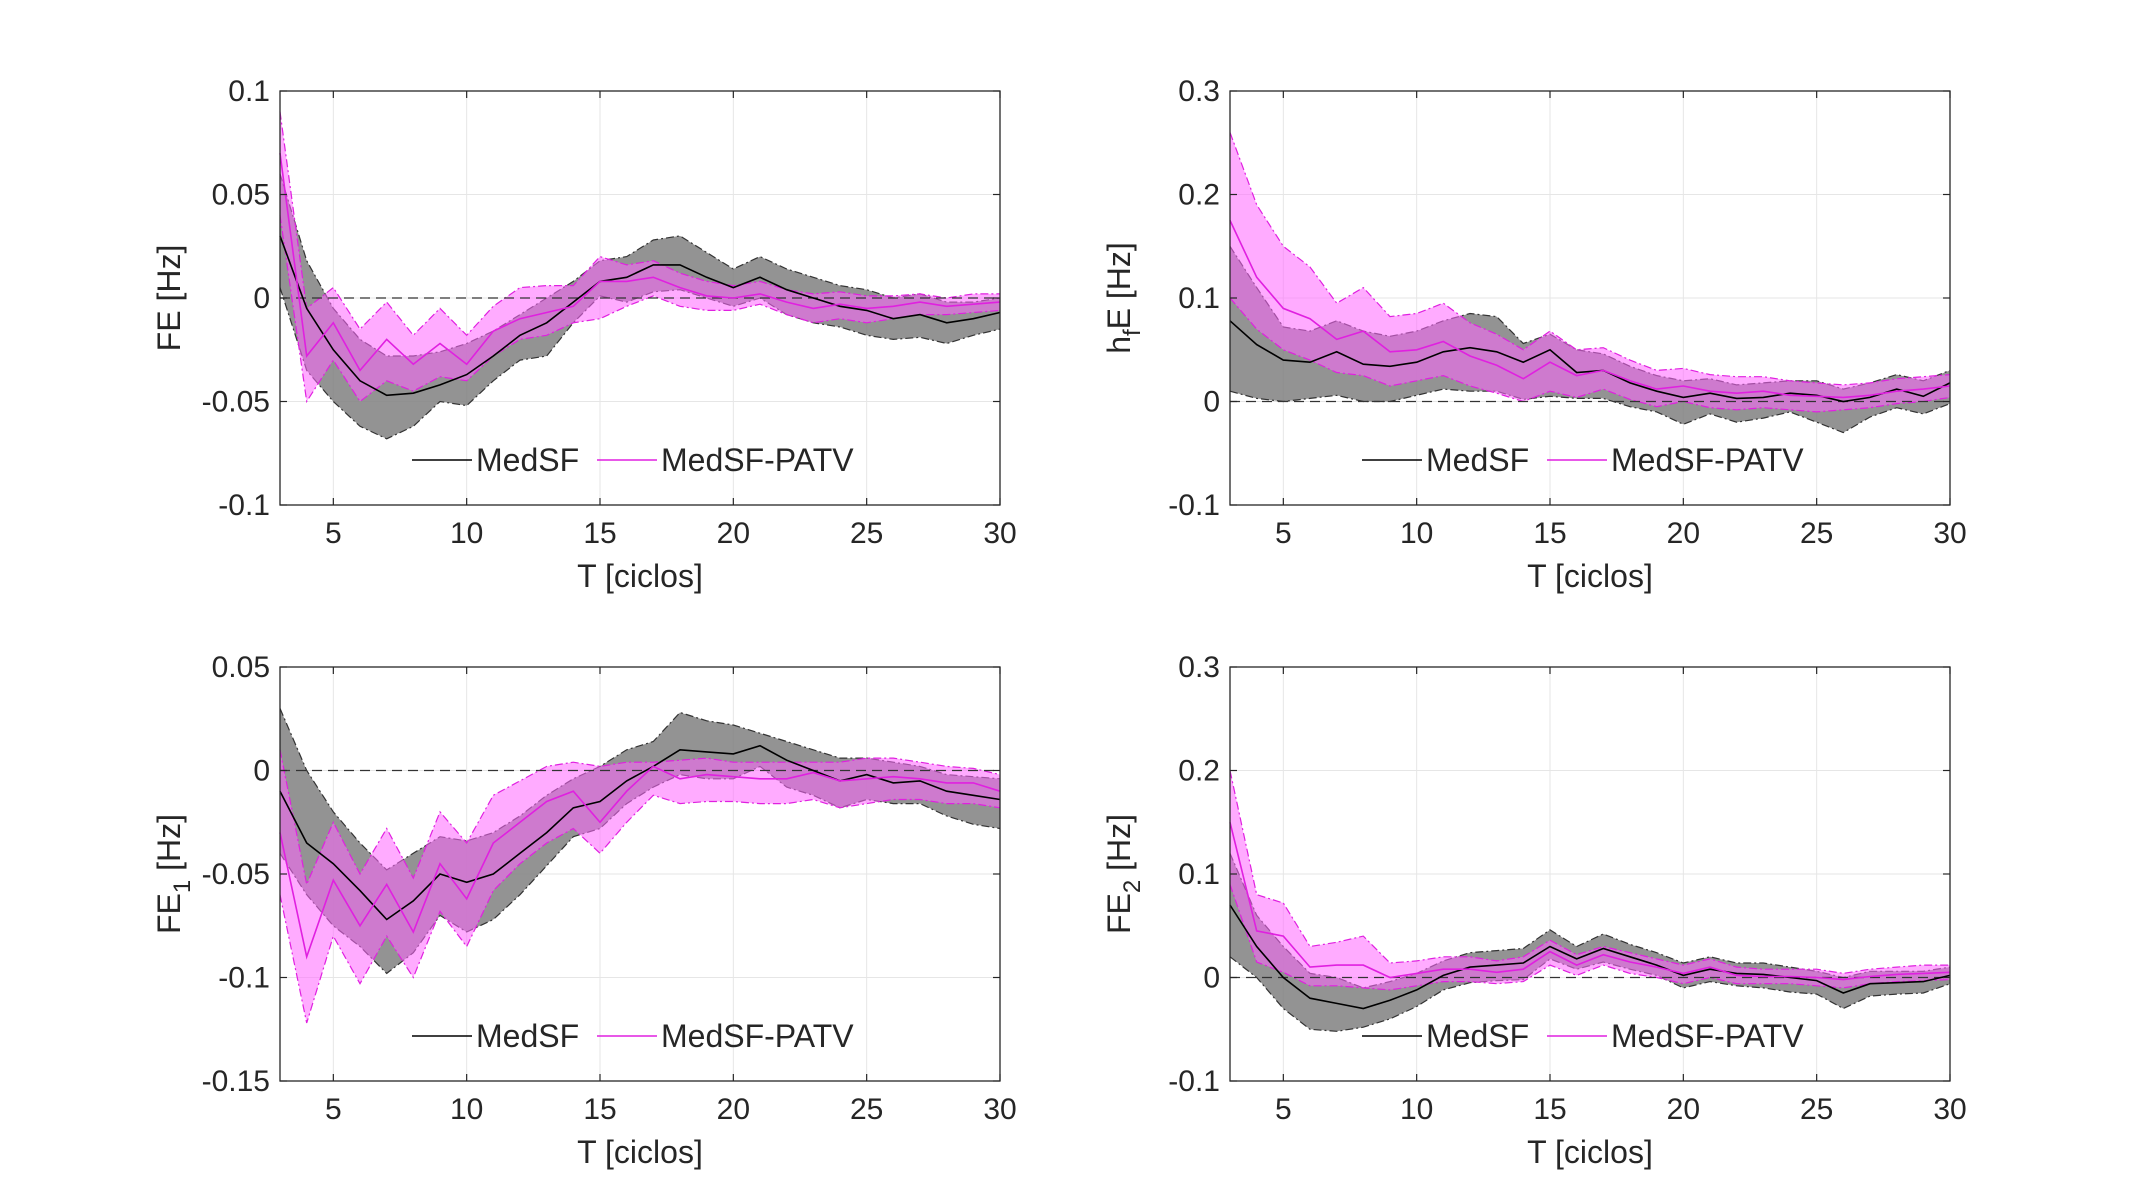  Describe the element at coordinates (1123, 298) in the screenshot. I see `y-axis-label: hfE [Hz]` at that location.